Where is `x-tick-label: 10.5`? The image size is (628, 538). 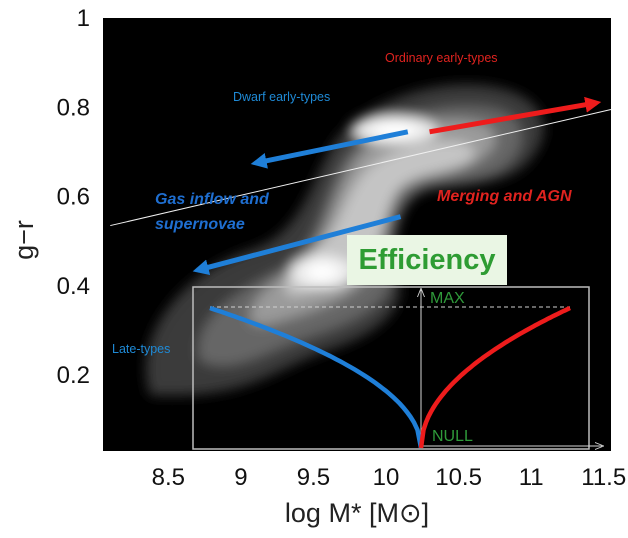
x-tick-label: 10.5 is located at coordinates (458, 477).